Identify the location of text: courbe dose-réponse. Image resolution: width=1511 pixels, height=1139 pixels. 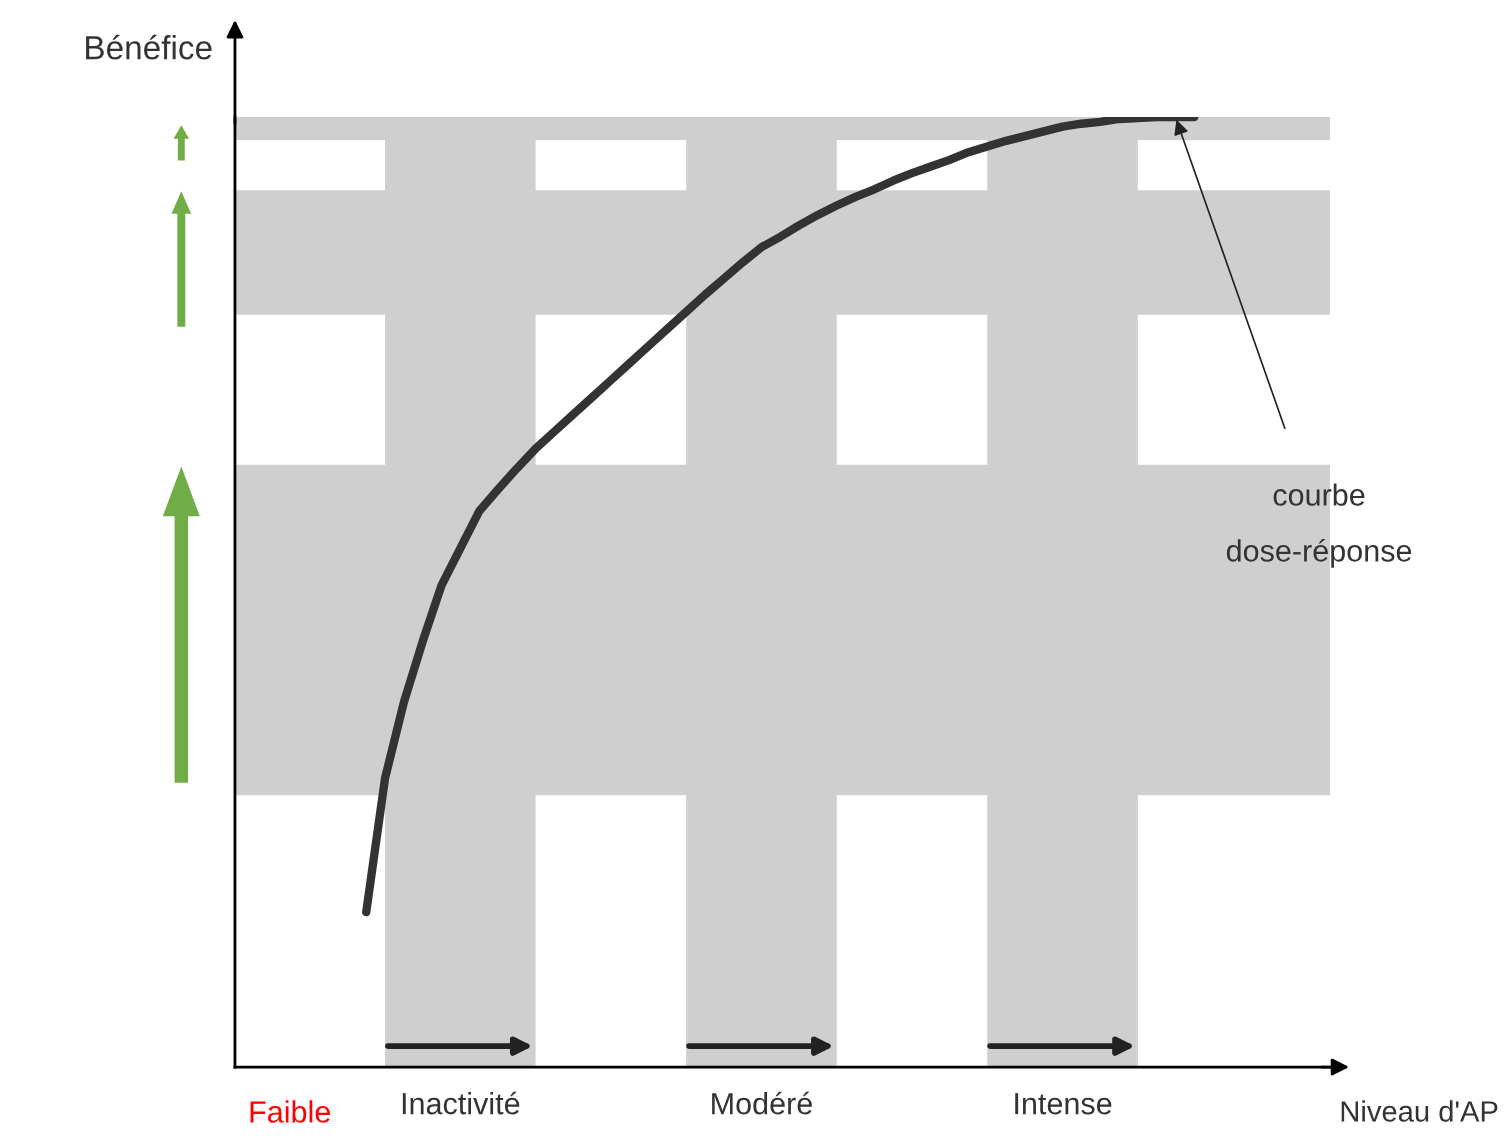
(1319, 525).